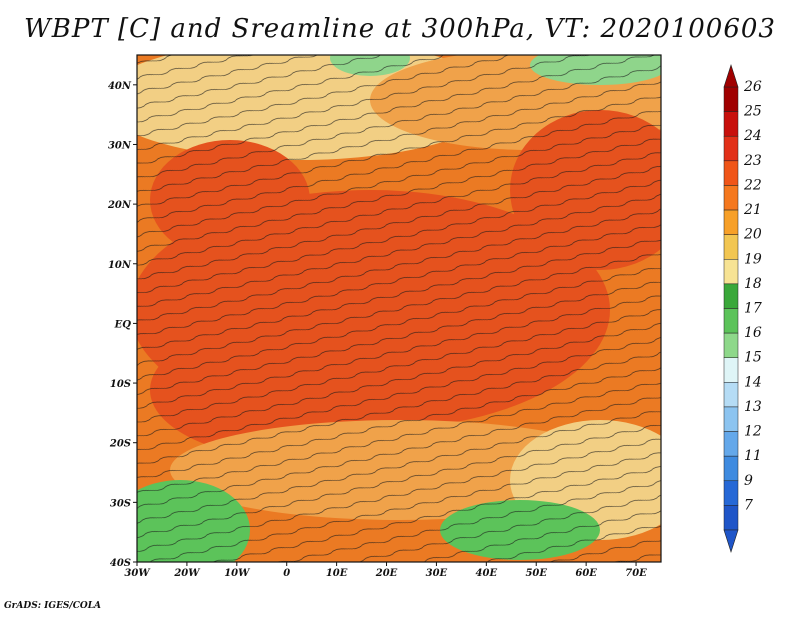 This screenshot has width=800, height=618. I want to click on y-tick-label: EQ, so click(123, 324).